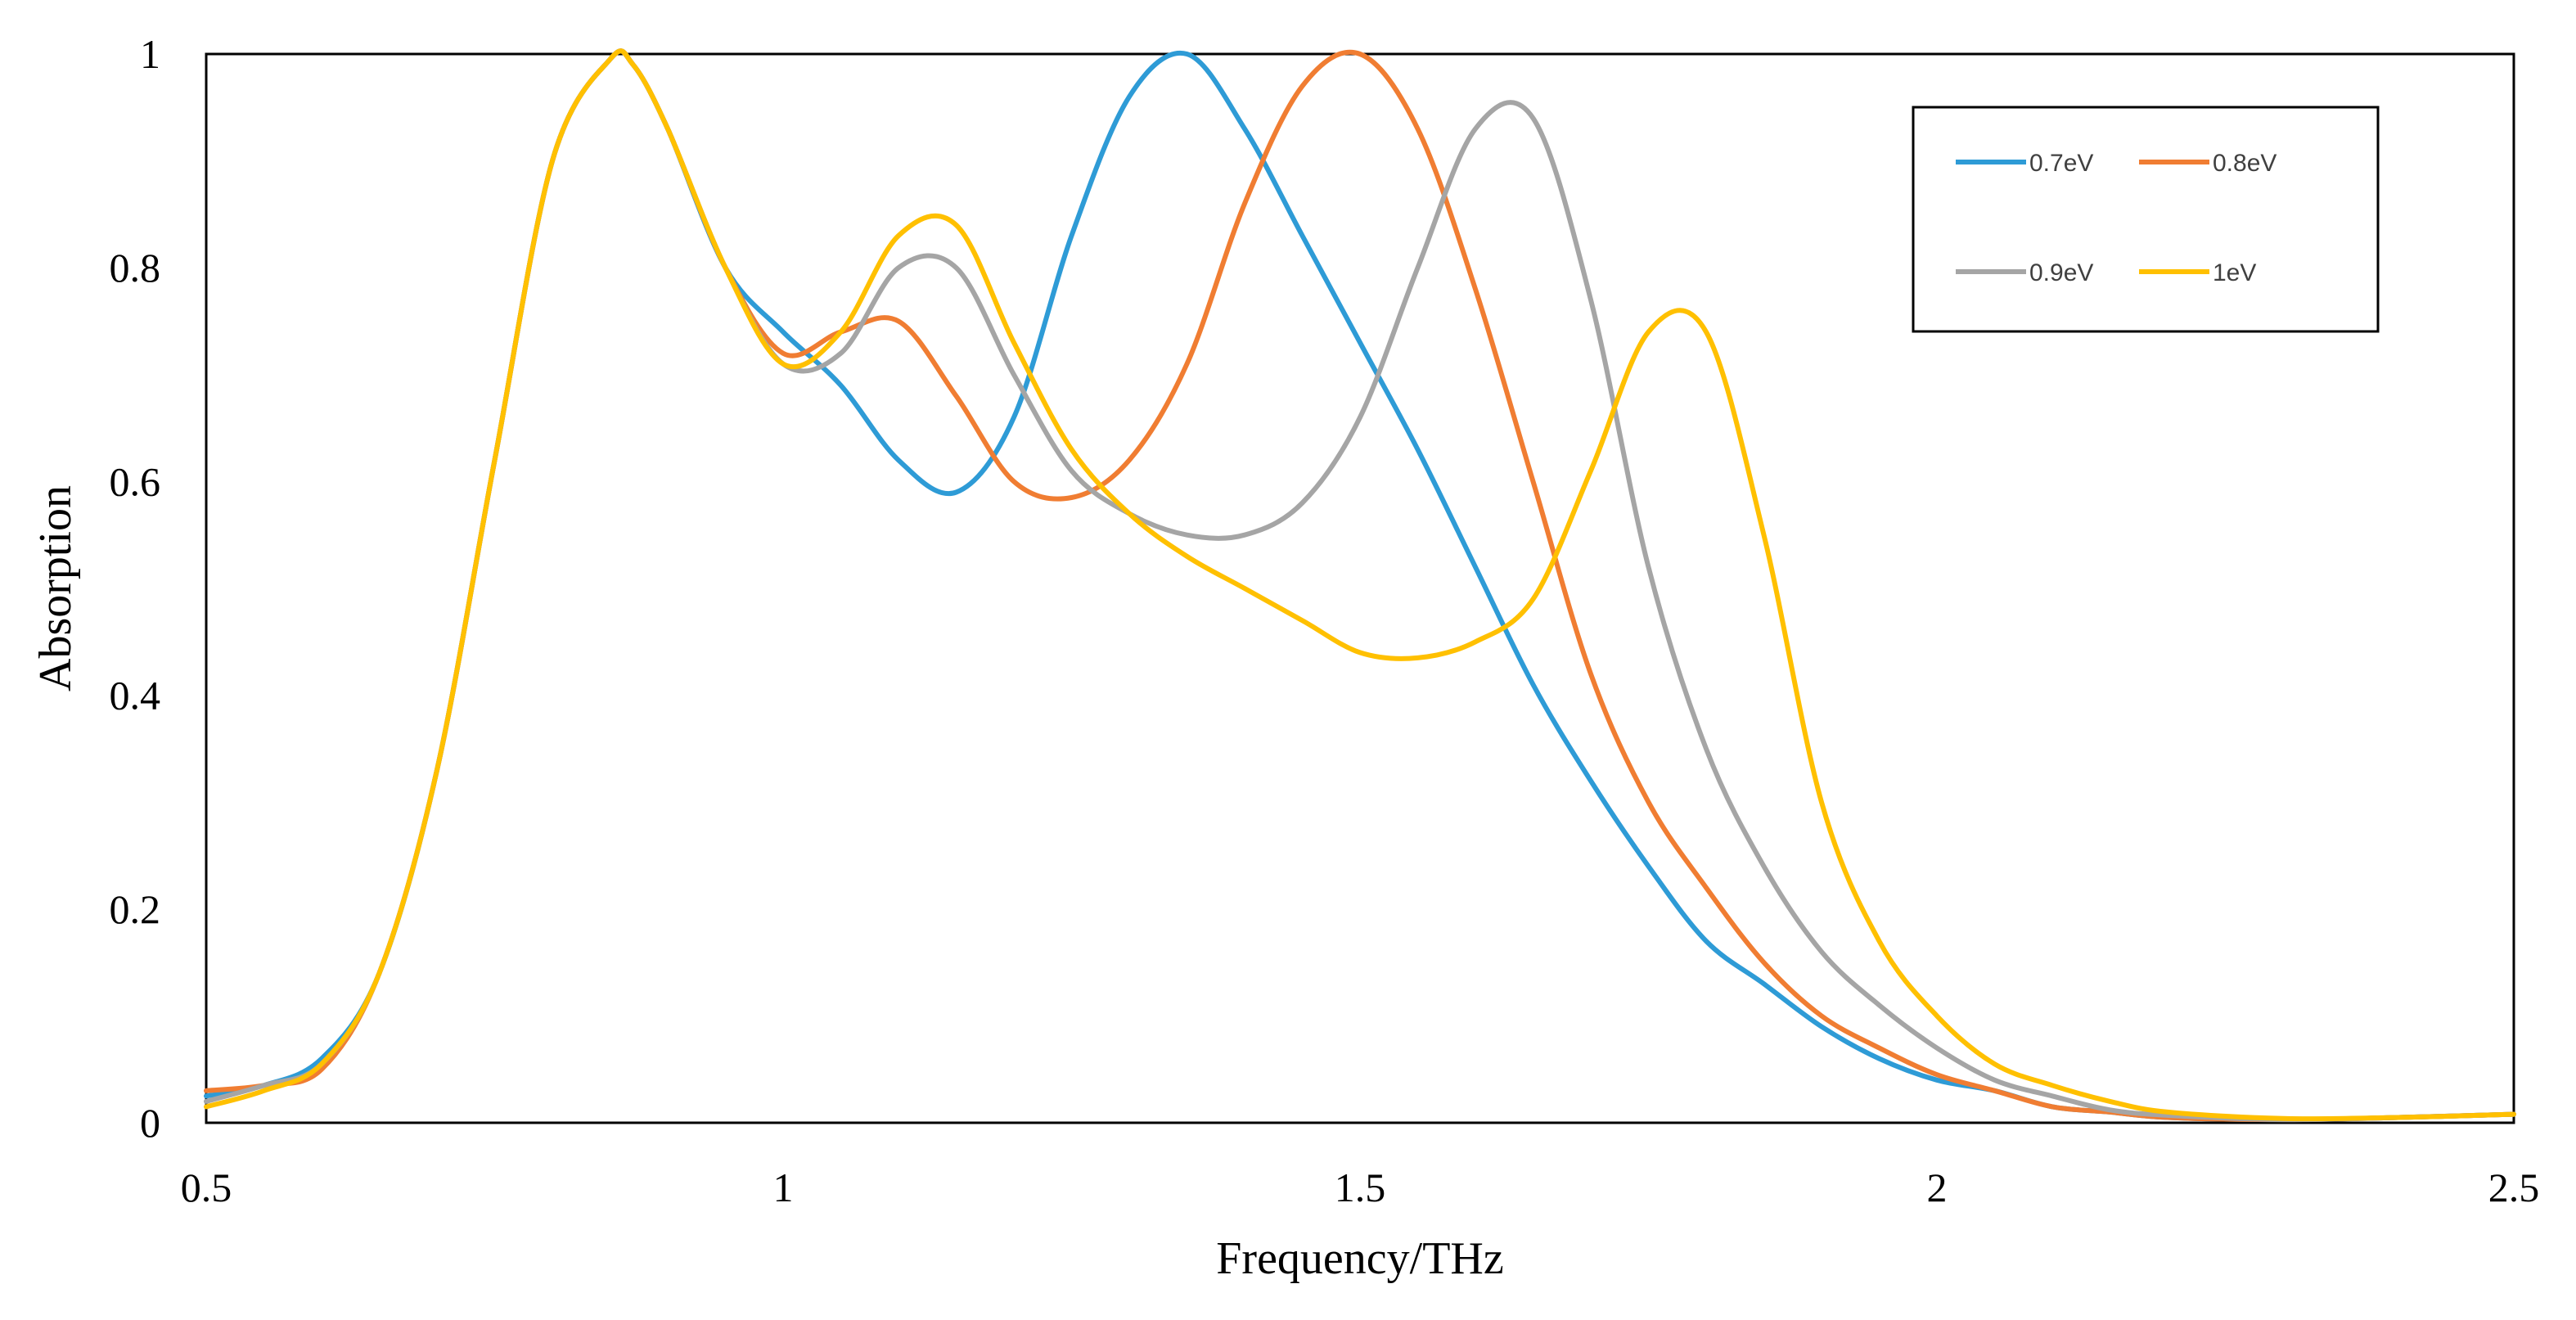  Describe the element at coordinates (2061, 272) in the screenshot. I see `legend-label: 0.9eV` at that location.